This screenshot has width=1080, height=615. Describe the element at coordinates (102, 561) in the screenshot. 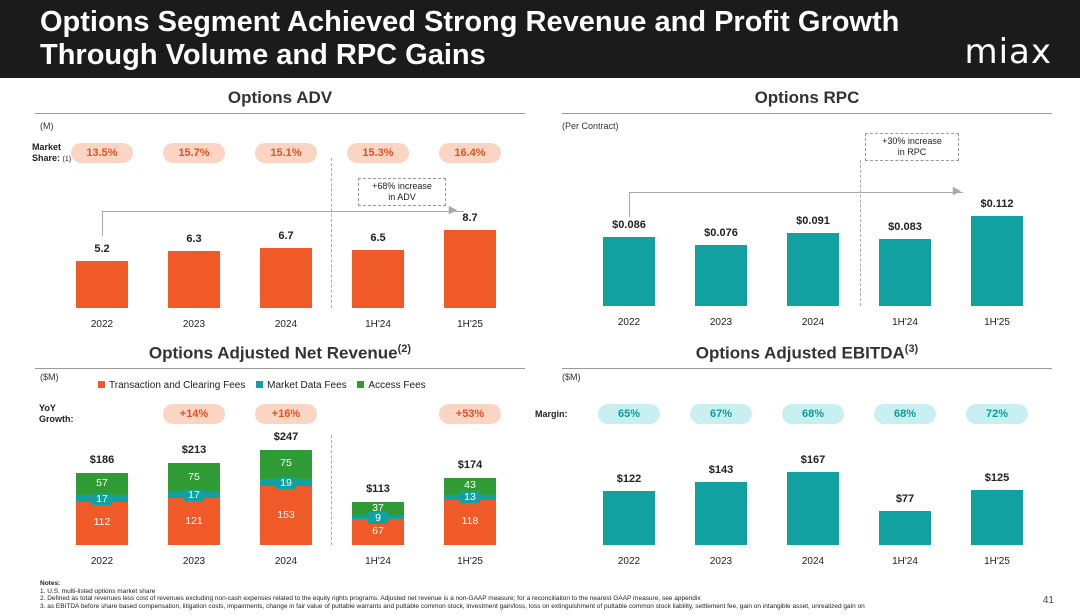

I see `revenue-x-label-0: 2022` at that location.